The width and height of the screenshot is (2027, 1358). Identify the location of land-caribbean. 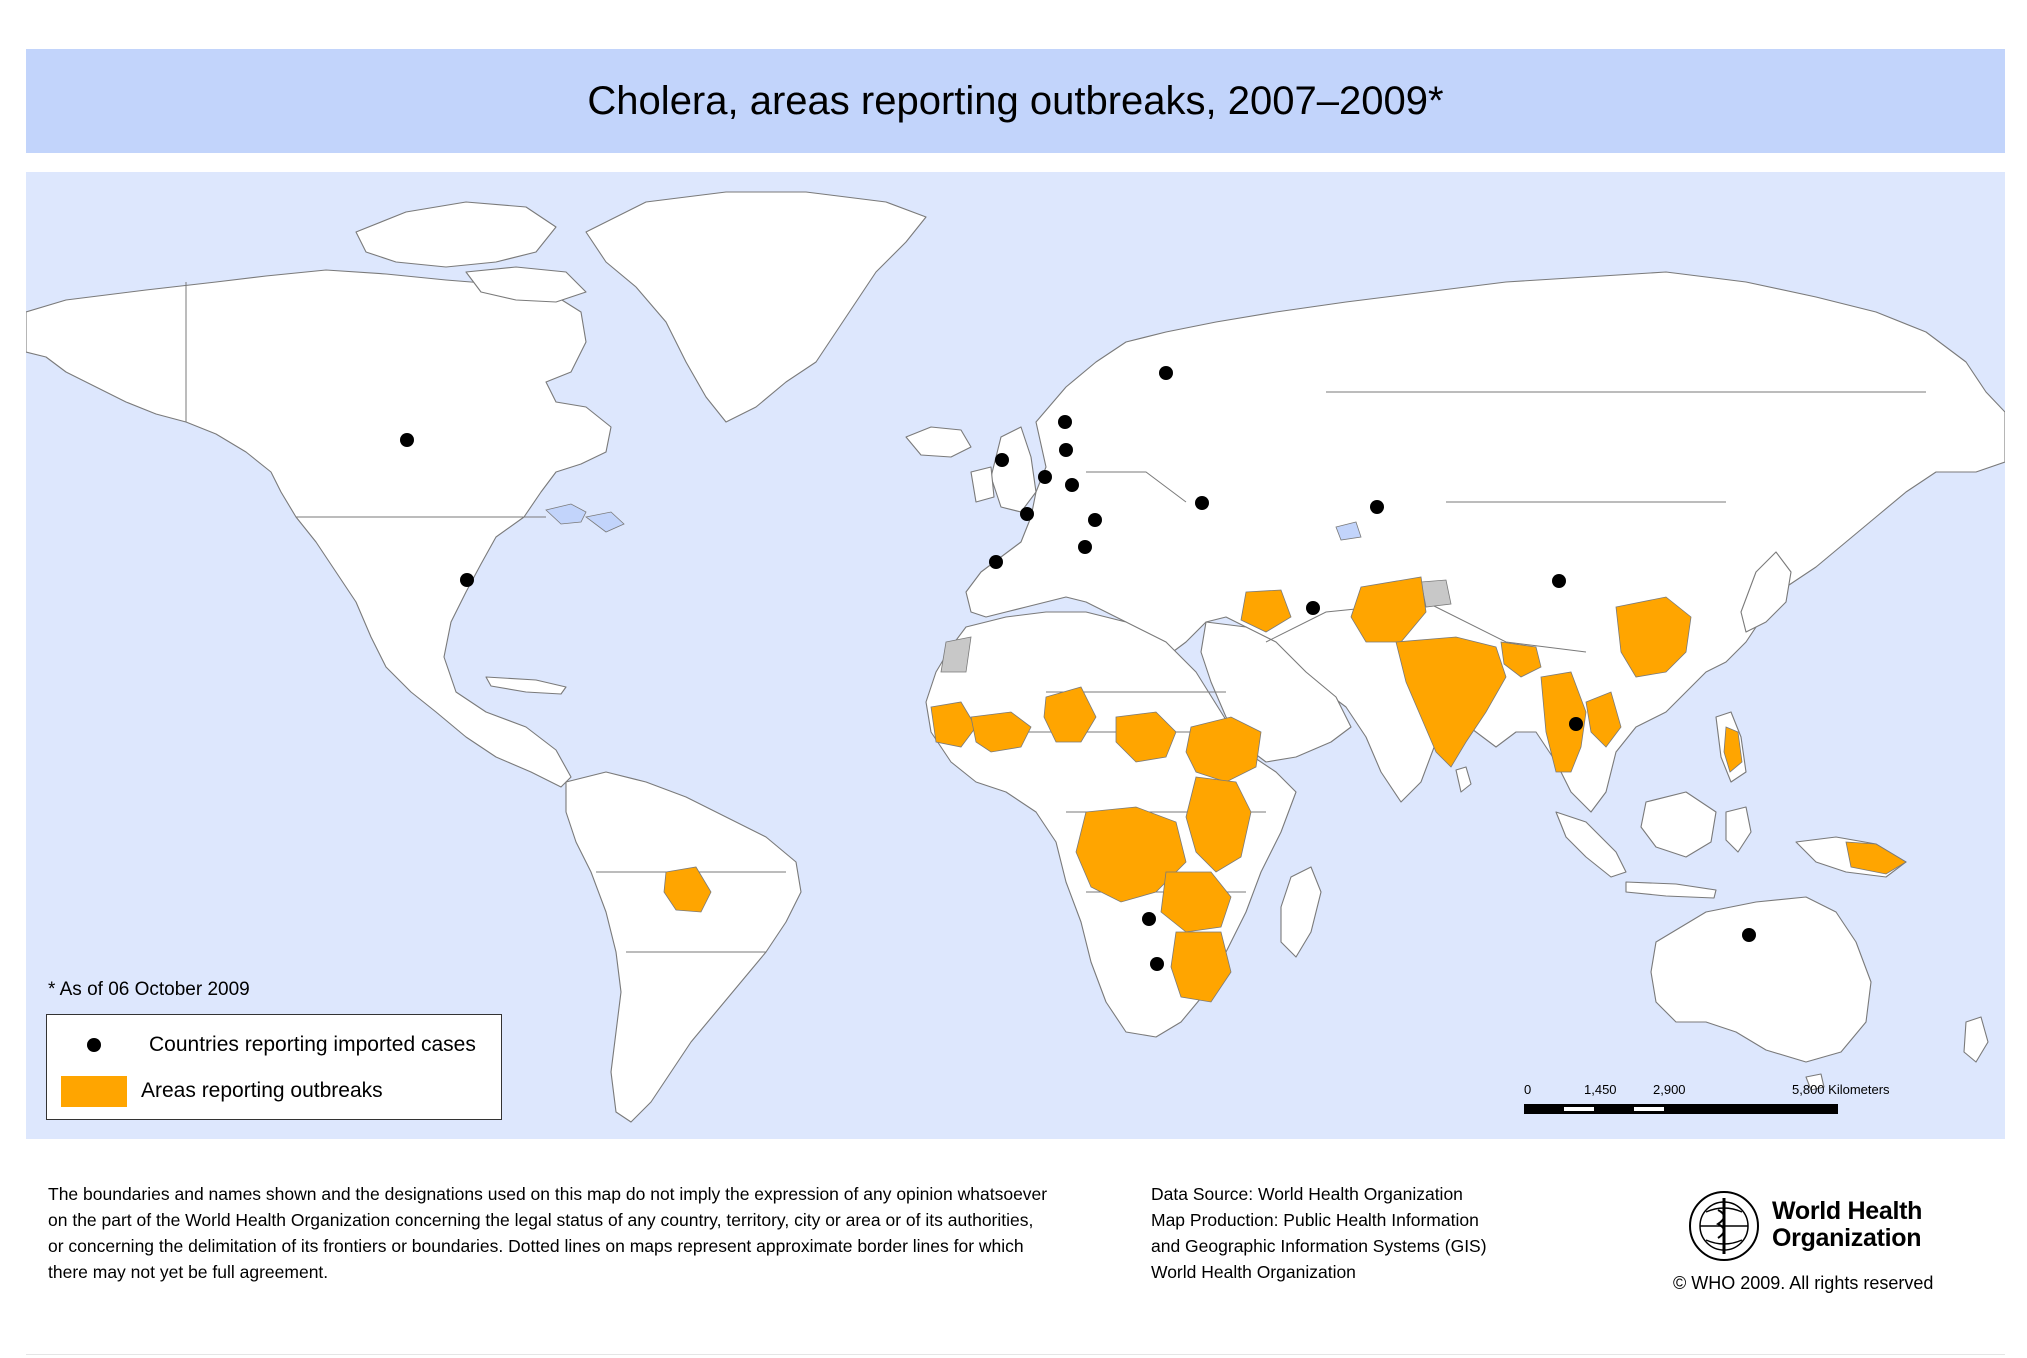
(526, 685).